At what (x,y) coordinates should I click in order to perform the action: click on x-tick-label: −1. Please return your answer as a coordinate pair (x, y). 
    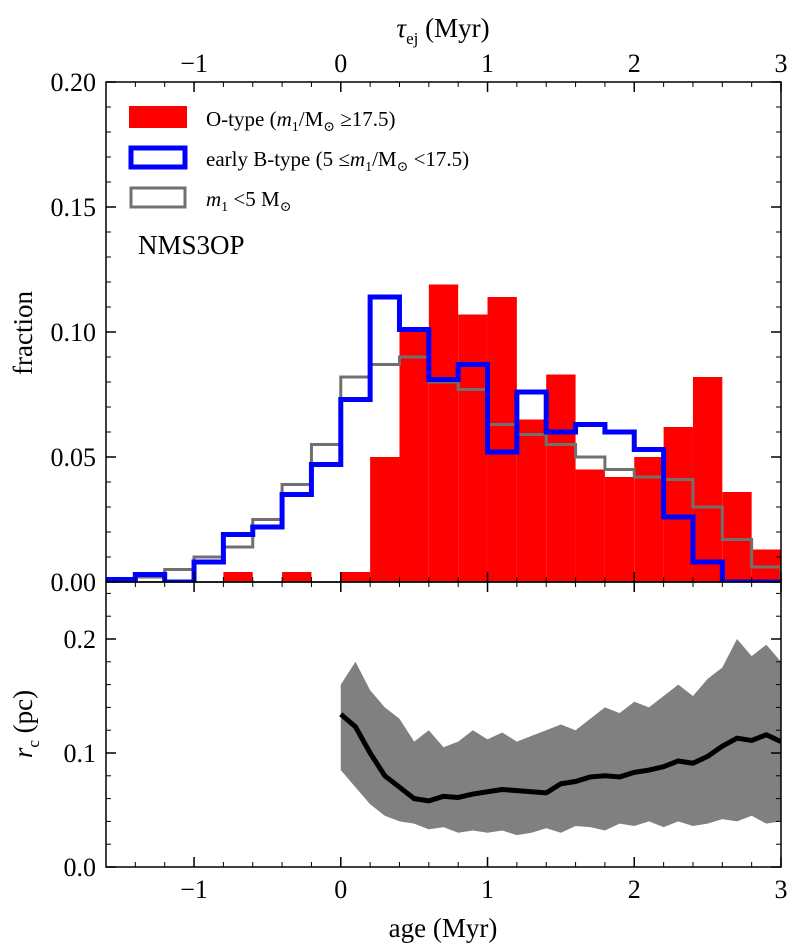
    Looking at the image, I should click on (194, 889).